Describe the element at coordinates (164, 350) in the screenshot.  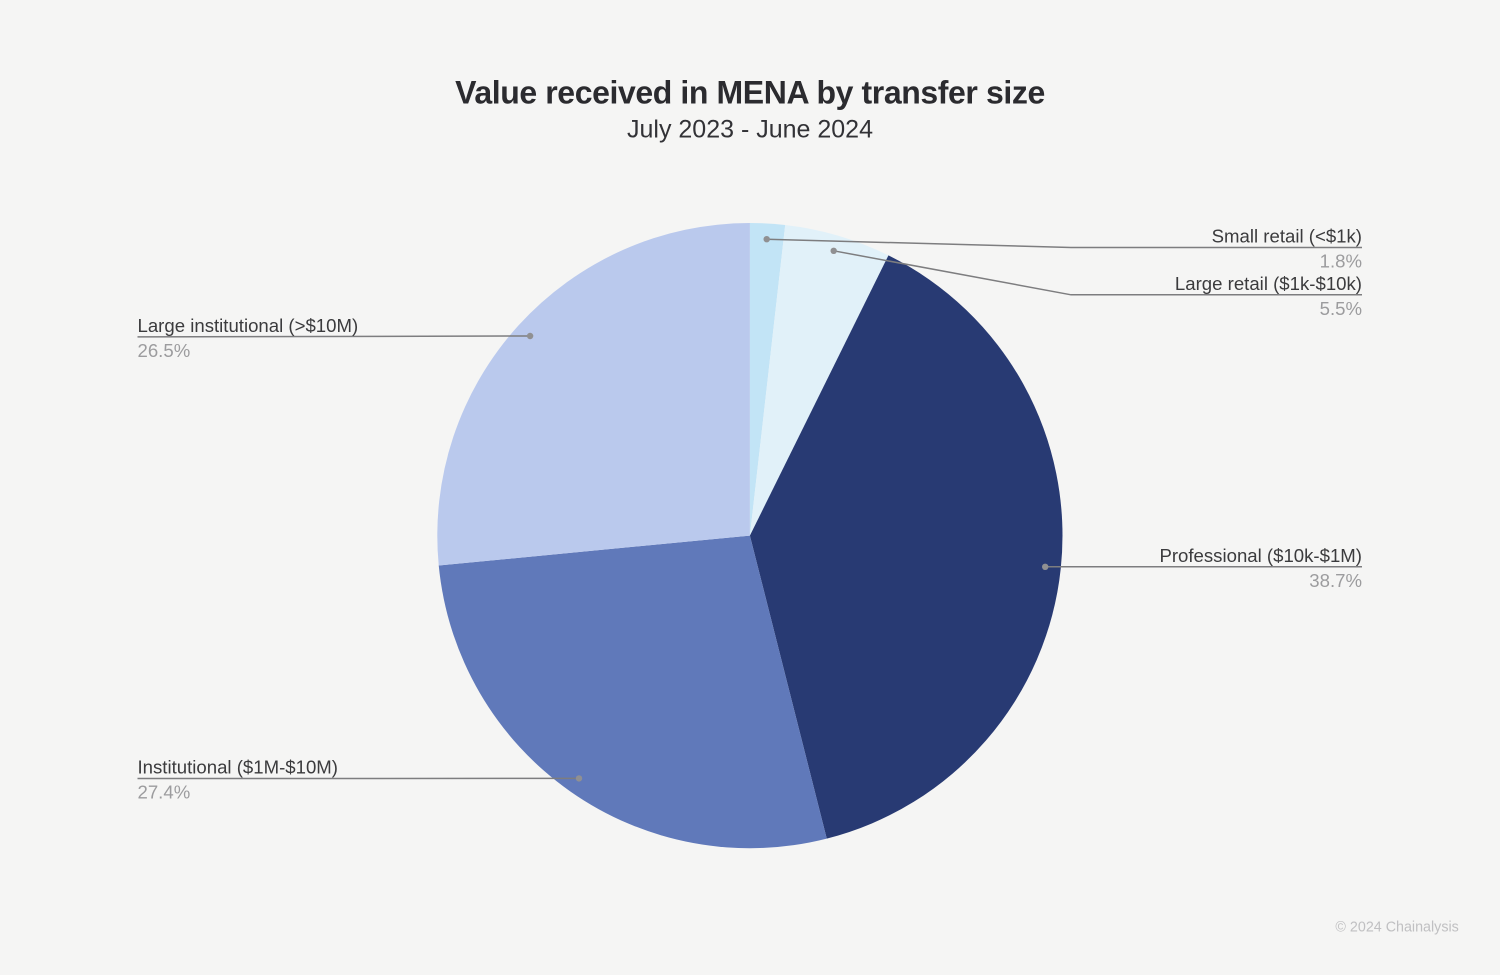
I see `svg-text: 26.5%` at that location.